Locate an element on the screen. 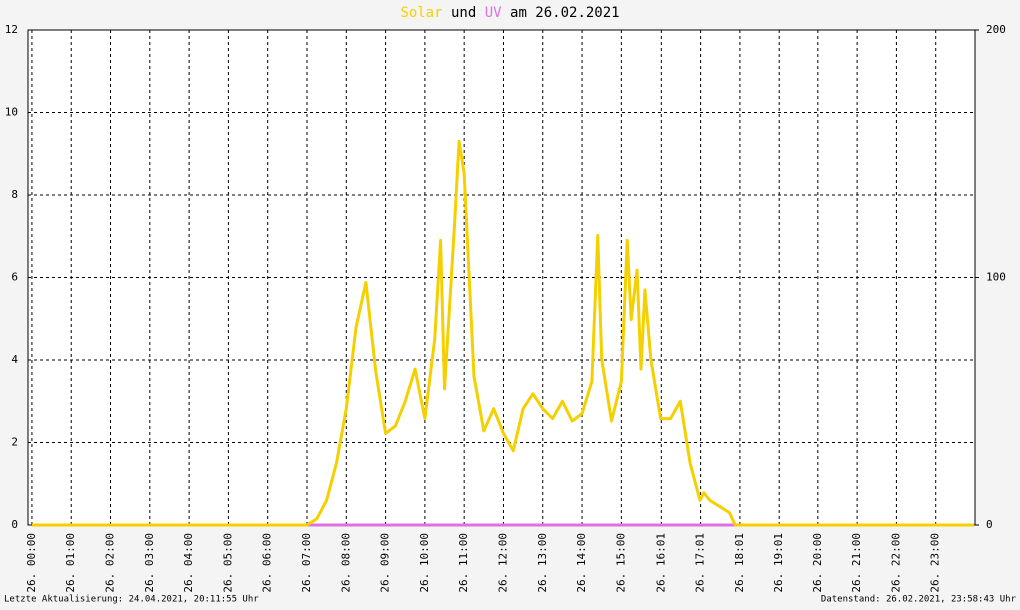 This screenshot has width=1020, height=610. x-tick-label: 26. 18:01 is located at coordinates (739, 563).